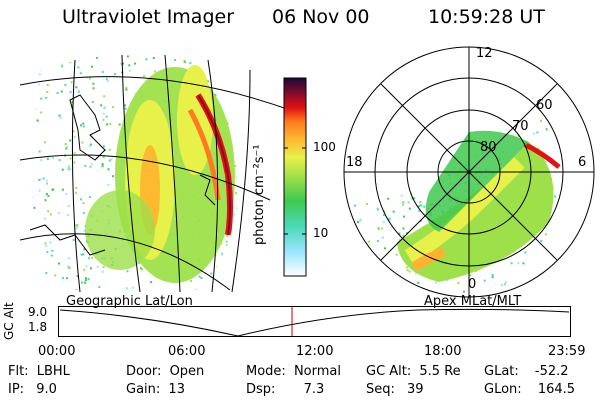  I want to click on mlat-label-60: 60, so click(544, 105).